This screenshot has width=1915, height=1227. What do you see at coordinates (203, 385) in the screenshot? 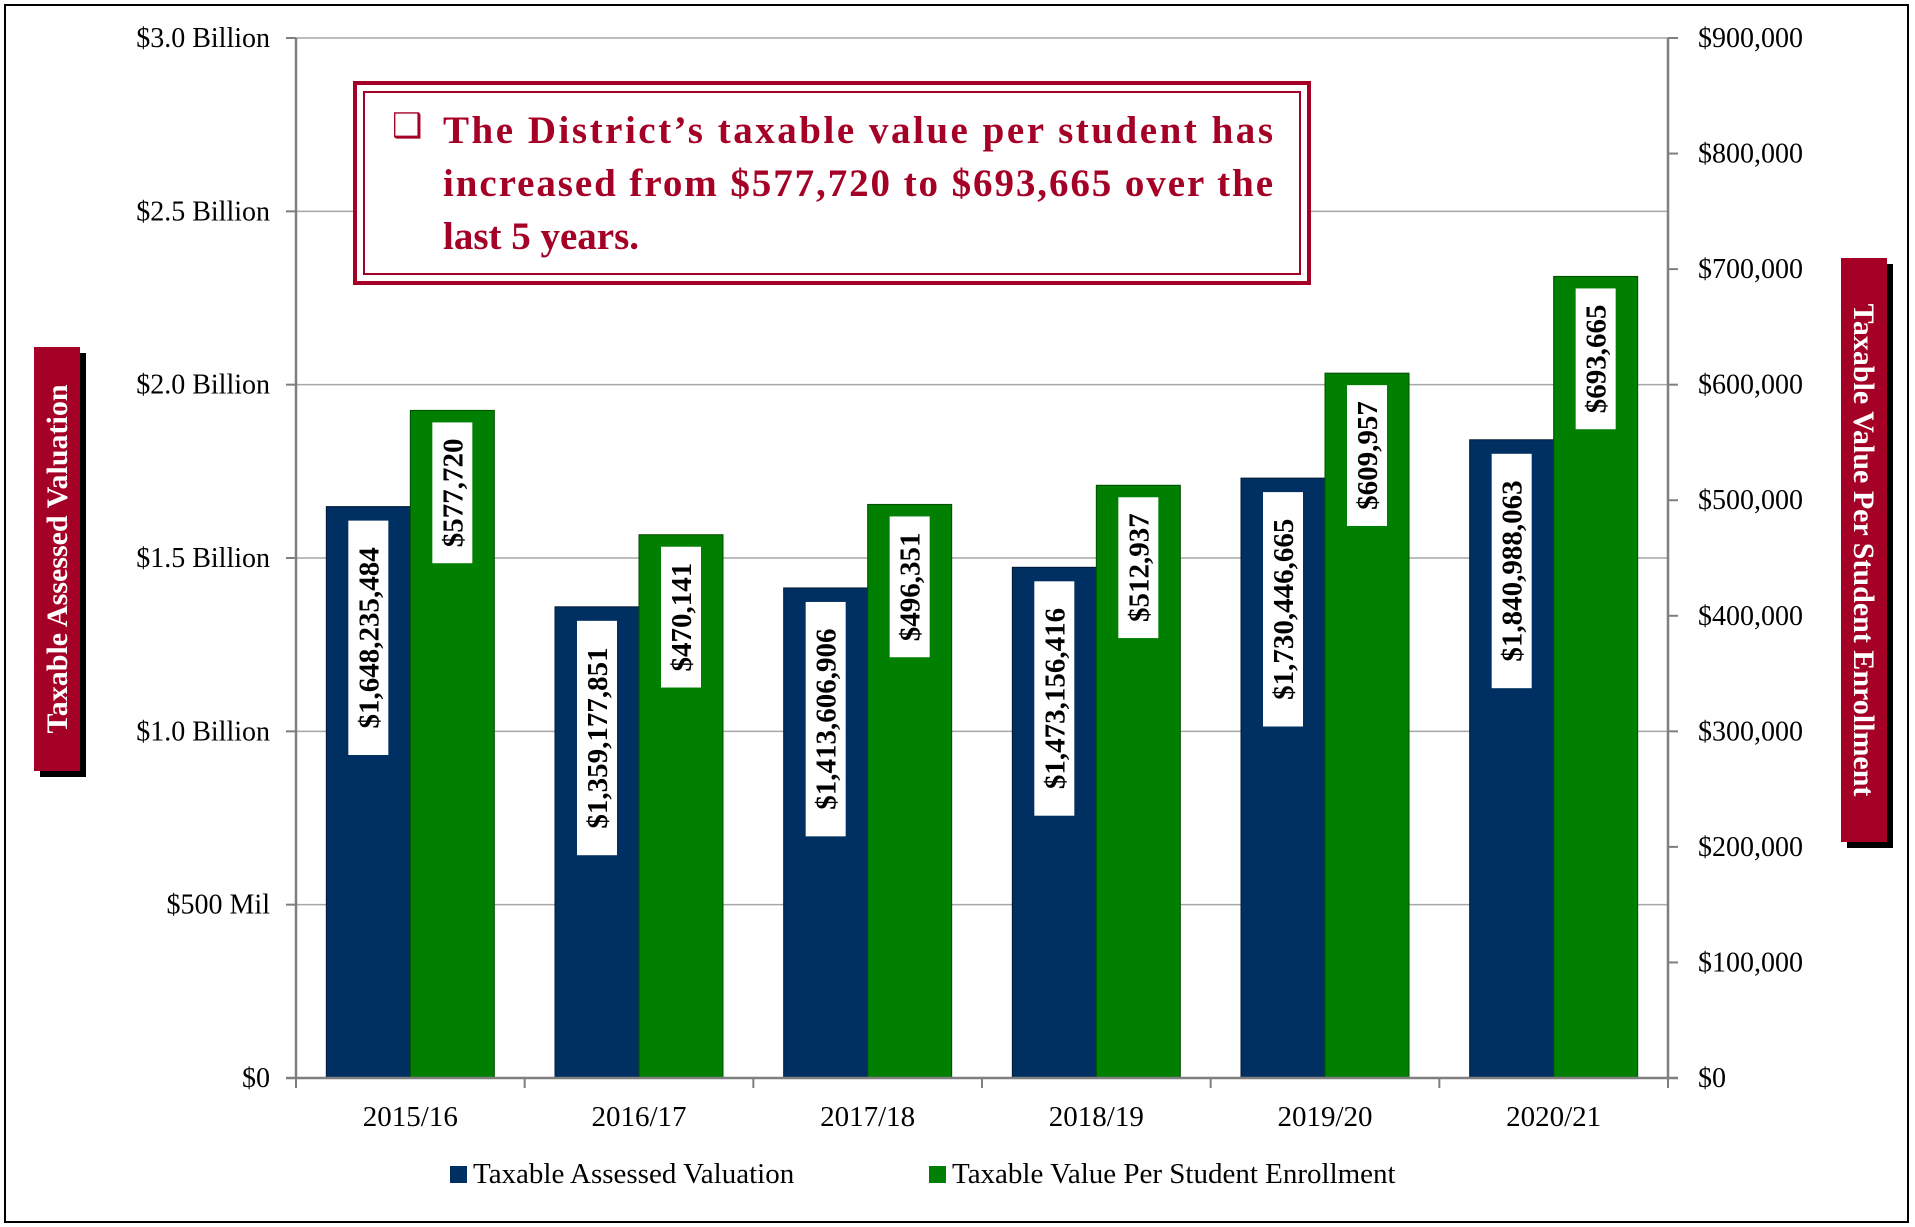
I see `left-tick-label: $2.0 Billion` at bounding box center [203, 385].